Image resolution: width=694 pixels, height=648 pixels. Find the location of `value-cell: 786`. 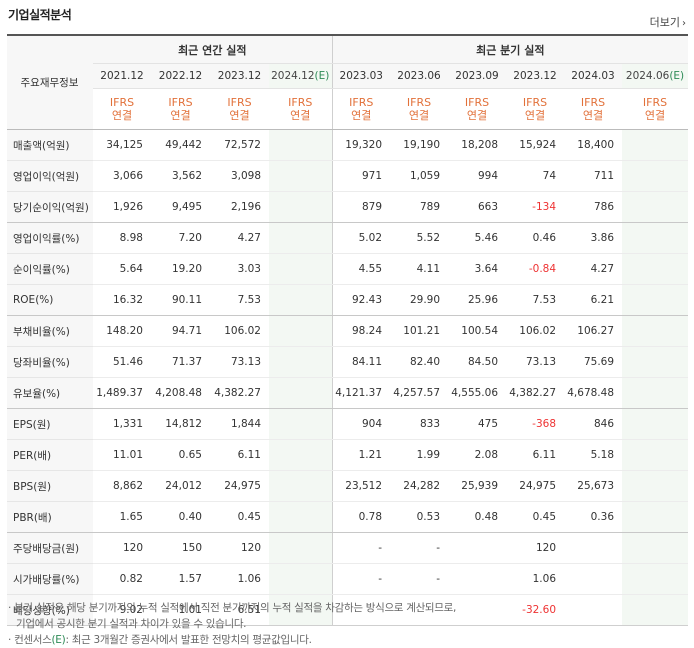

value-cell: 786 is located at coordinates (593, 207).